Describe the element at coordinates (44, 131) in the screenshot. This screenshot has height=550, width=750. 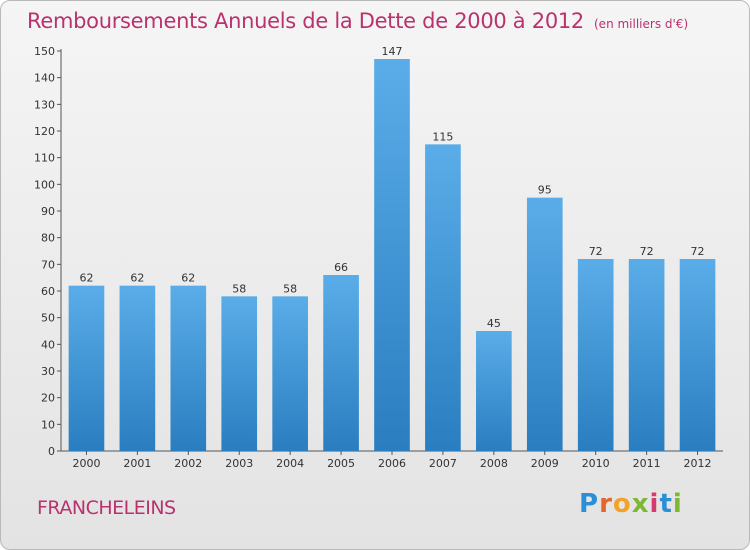
I see `y-tick-label: 120` at that location.